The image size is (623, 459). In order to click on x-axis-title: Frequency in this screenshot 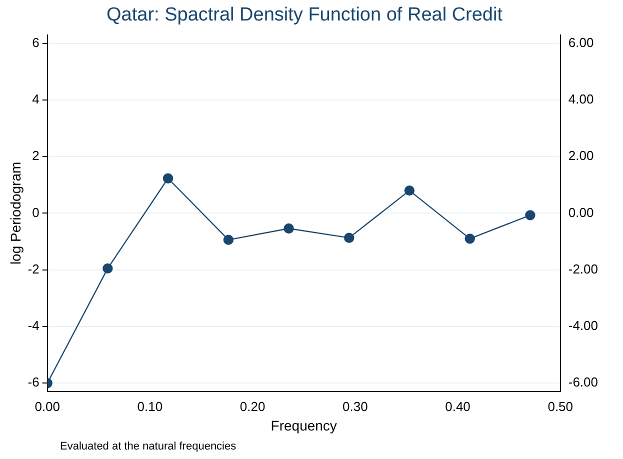, I will do `click(303, 425)`.